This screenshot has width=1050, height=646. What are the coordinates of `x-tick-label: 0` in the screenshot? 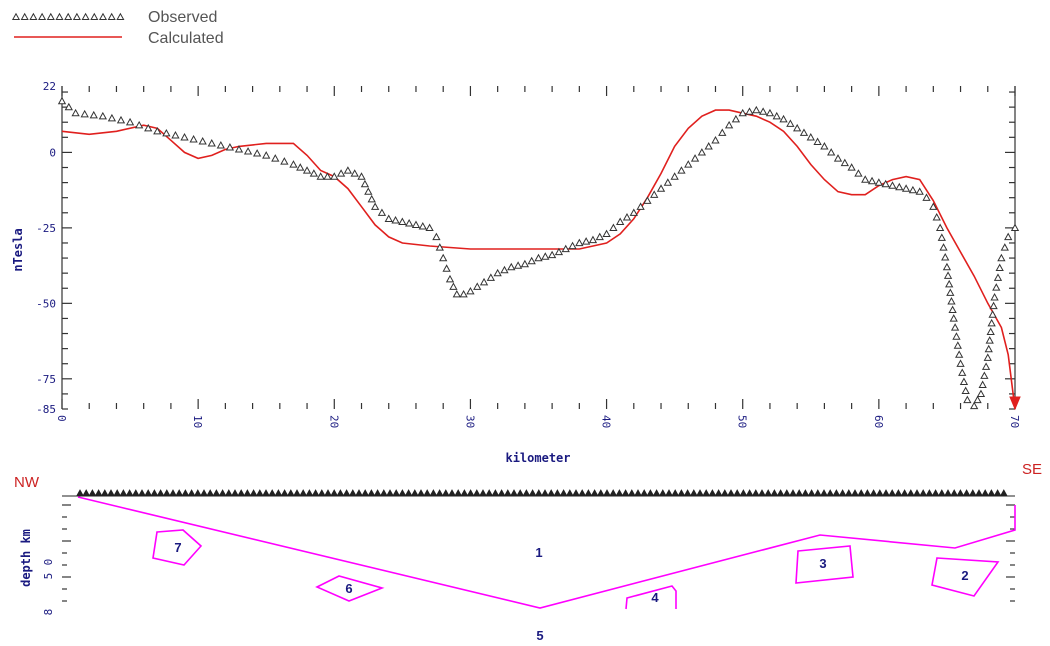 It's located at (61, 418).